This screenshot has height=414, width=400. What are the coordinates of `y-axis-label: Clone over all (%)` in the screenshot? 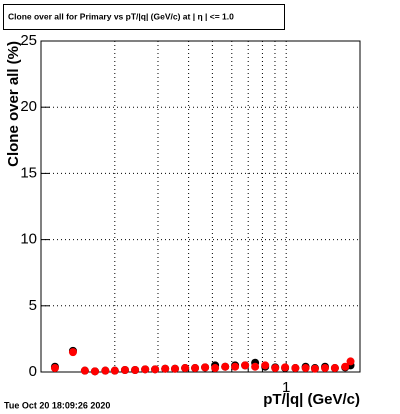 It's located at (13, 104).